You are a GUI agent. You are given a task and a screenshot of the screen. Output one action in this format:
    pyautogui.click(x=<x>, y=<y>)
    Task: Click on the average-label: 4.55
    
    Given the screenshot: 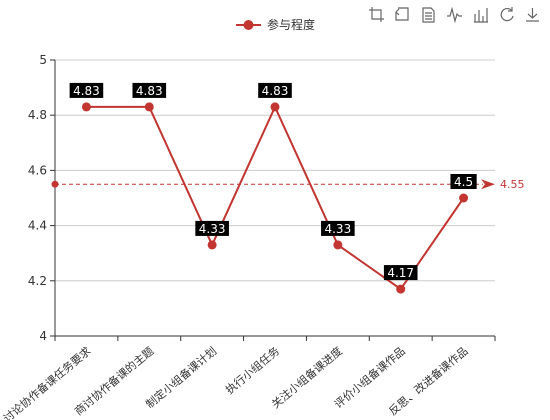 What is the action you would take?
    pyautogui.click(x=512, y=184)
    